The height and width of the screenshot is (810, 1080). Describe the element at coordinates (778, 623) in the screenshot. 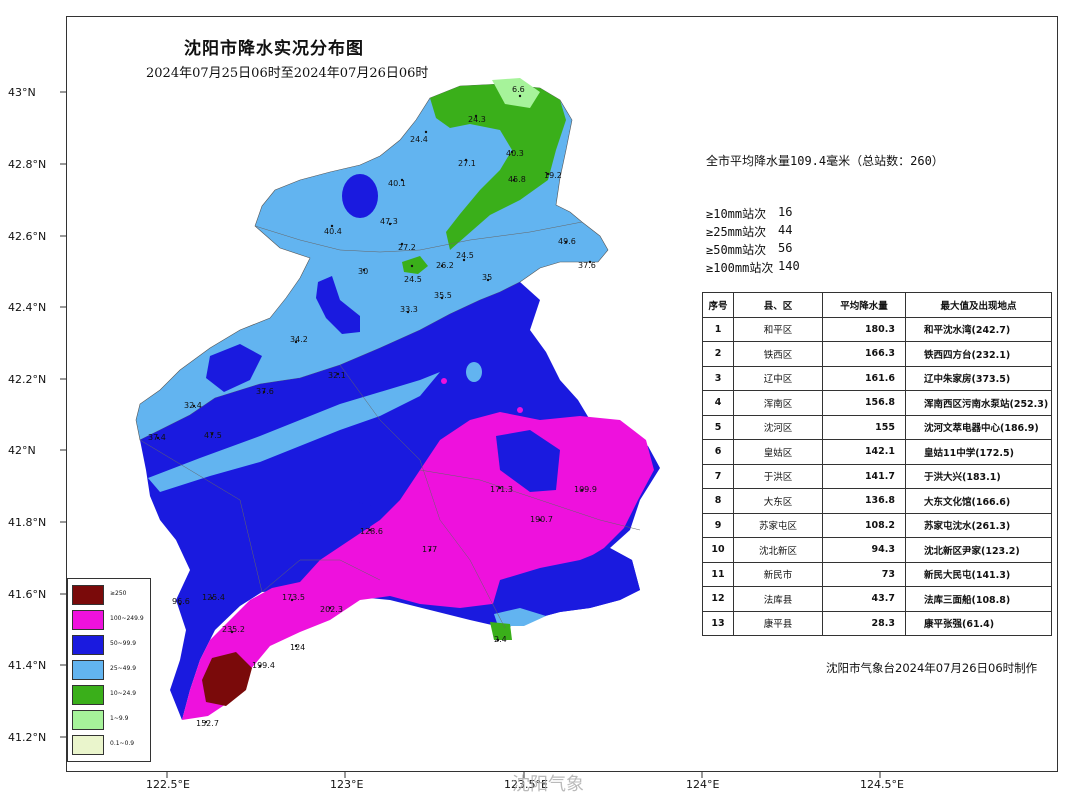

I see `table-cell-district: 康平县` at that location.